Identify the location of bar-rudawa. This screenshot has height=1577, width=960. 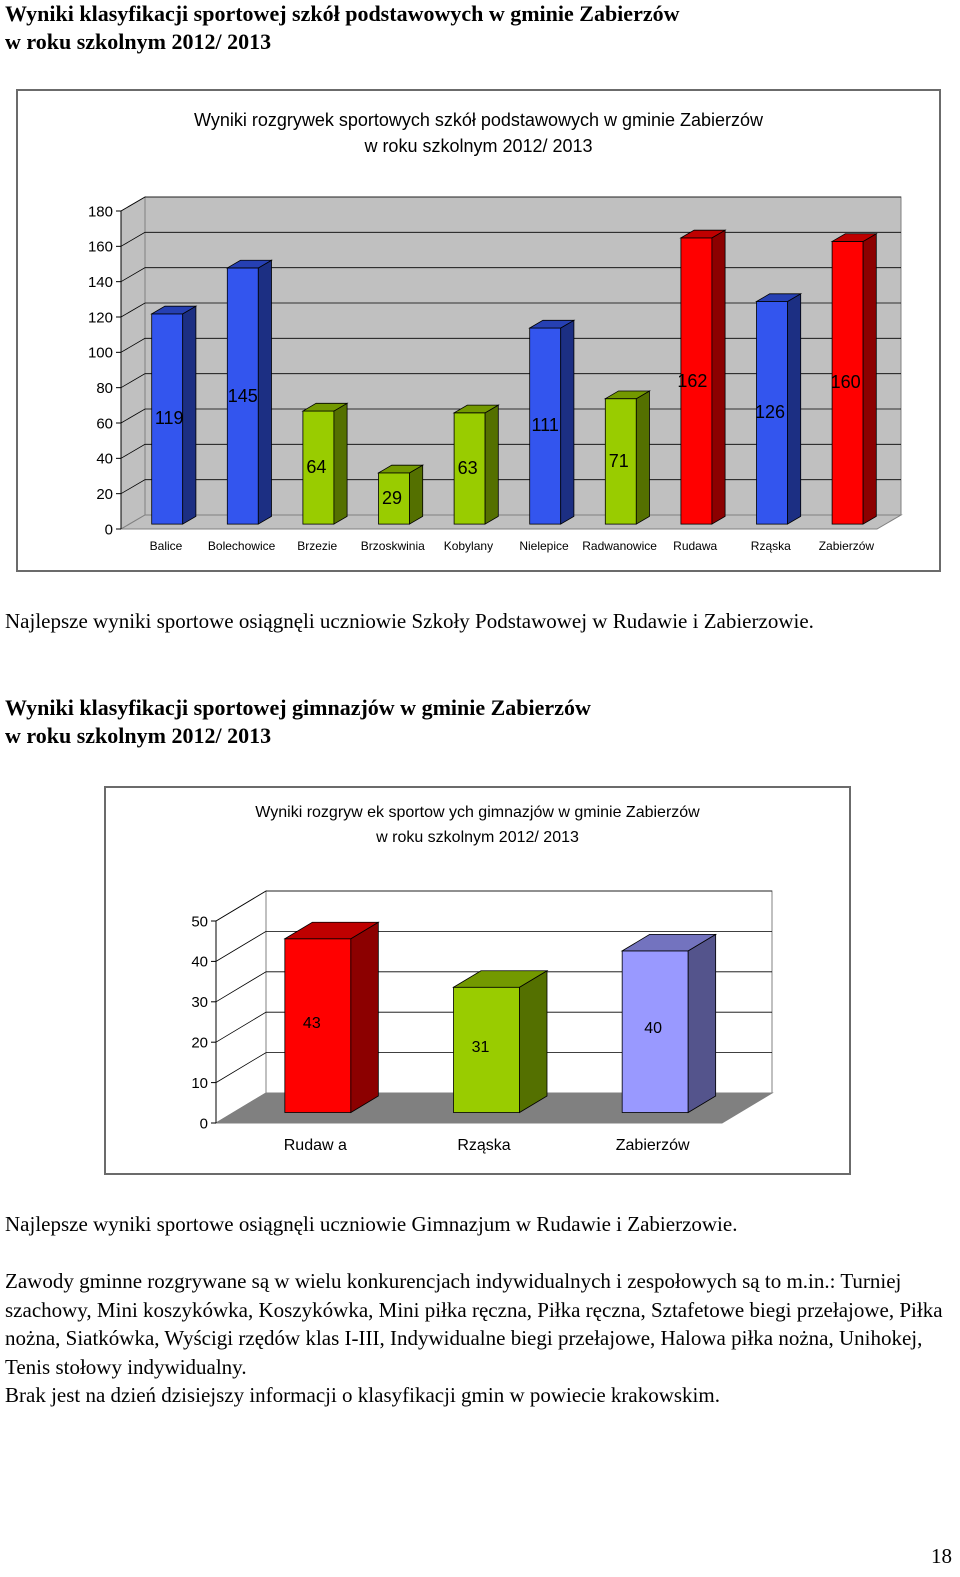
(696, 381).